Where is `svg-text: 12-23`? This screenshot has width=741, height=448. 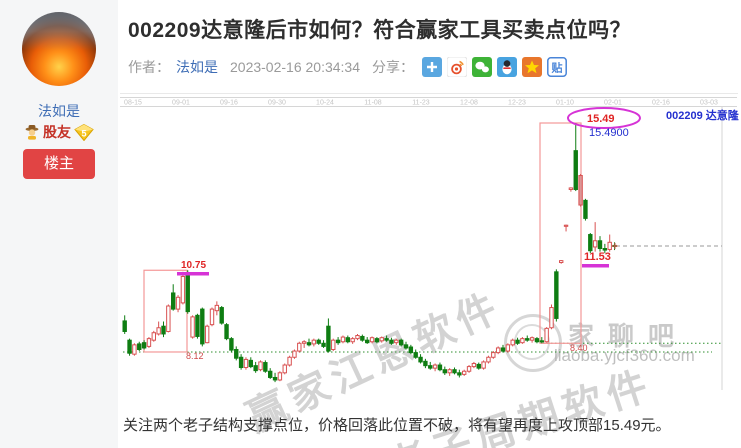
svg-text: 12-23 is located at coordinates (517, 103).